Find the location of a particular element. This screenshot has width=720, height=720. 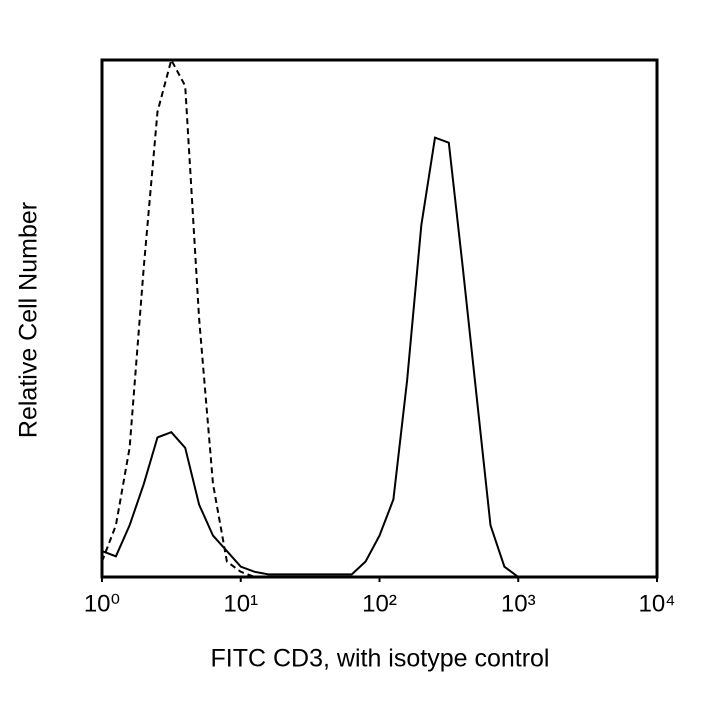

x-tick-label: 10¹ is located at coordinates (240, 603).